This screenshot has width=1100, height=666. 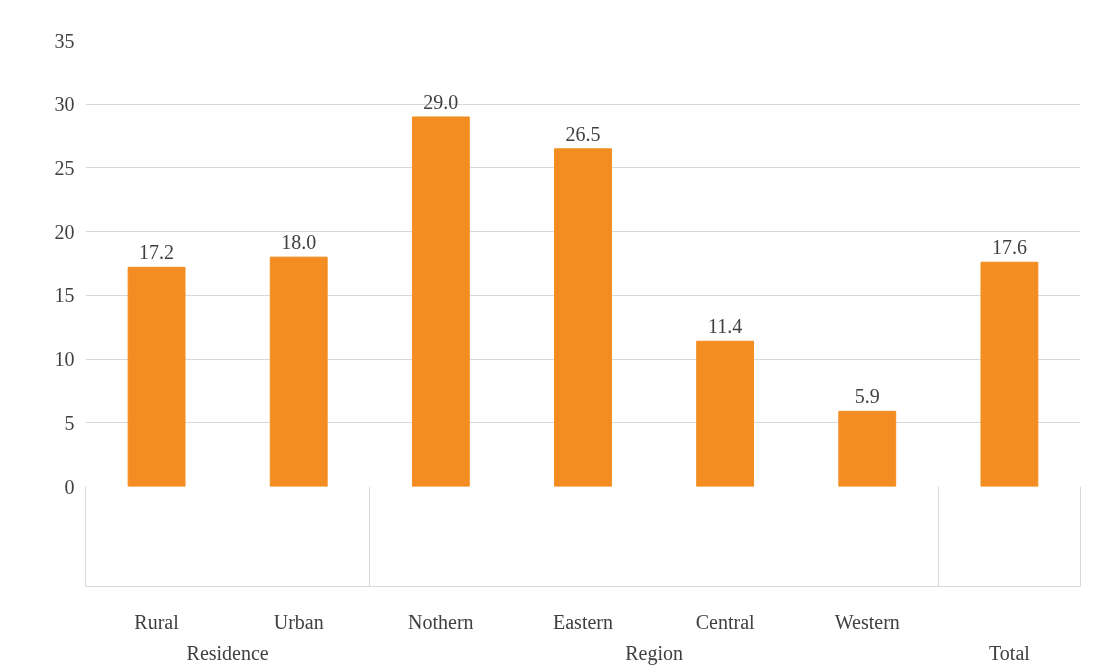 I want to click on y-tick-label: 5, so click(x=69, y=422).